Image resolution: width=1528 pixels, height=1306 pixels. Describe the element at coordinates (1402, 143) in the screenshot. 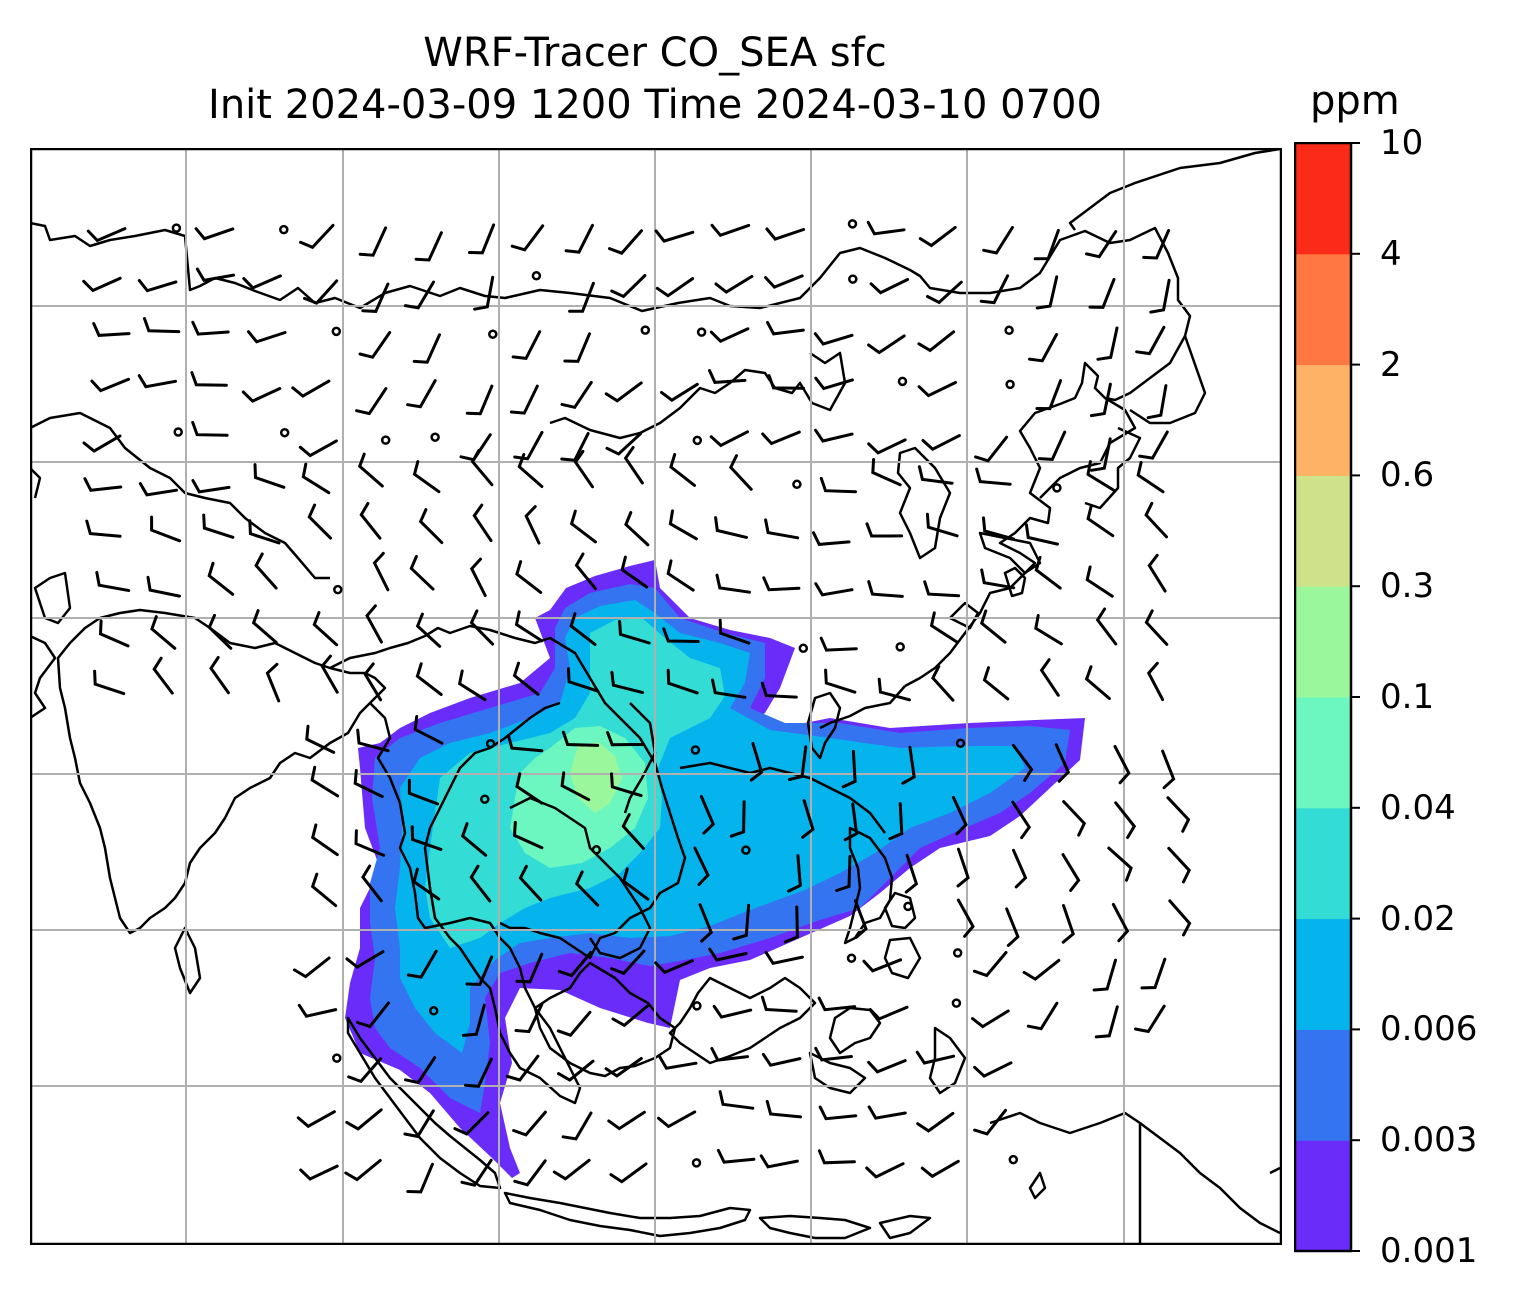

I see `colorbar-tick-label: 10` at that location.